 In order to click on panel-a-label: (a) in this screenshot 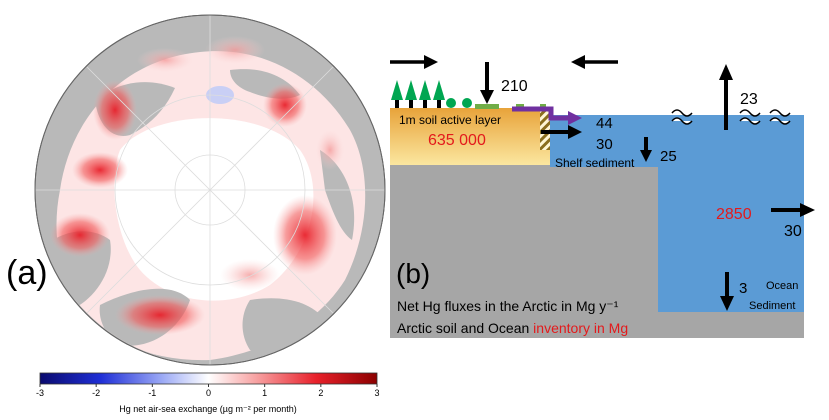, I will do `click(27, 273)`.